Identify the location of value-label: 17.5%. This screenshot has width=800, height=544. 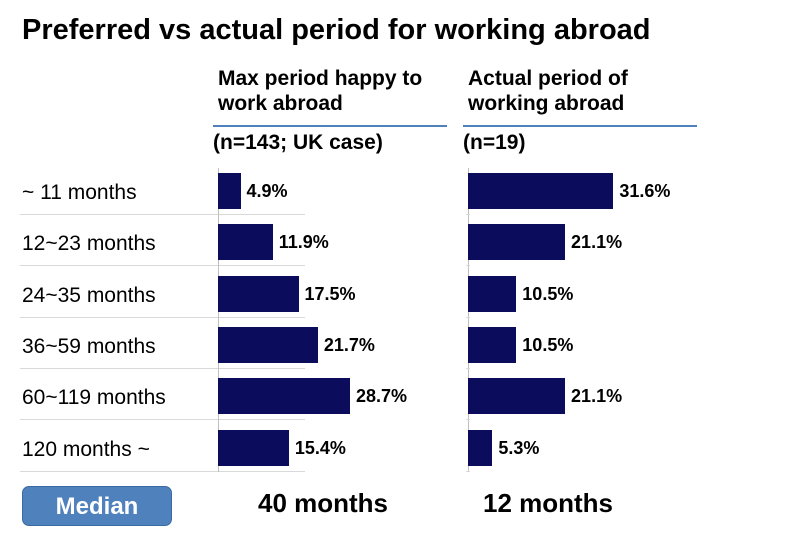
(330, 293).